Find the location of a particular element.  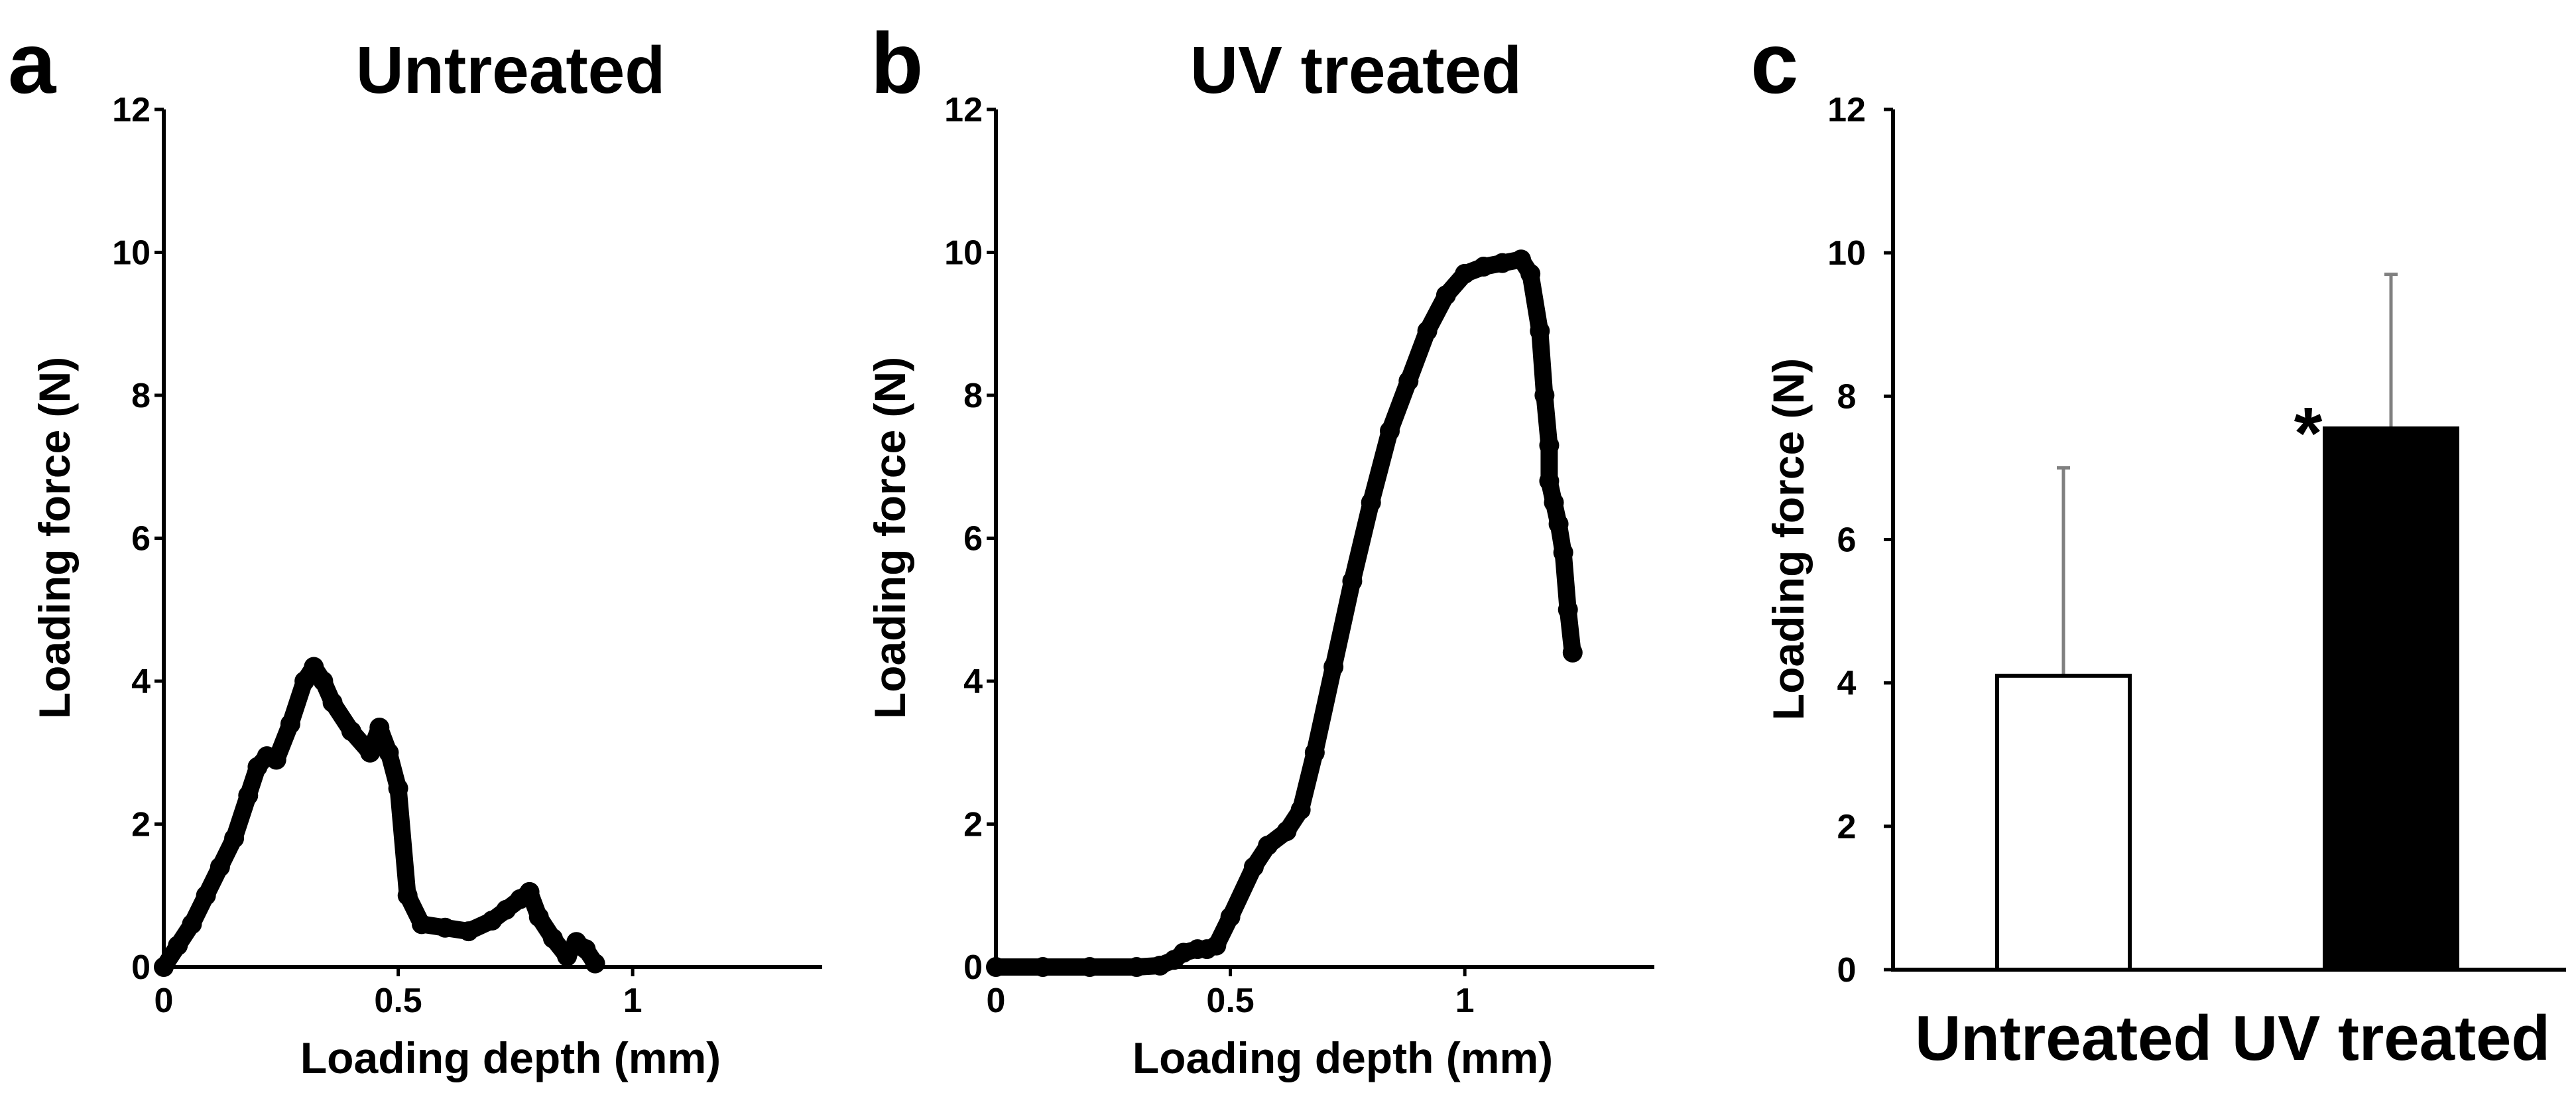

panel-a-x-tick-label: 0.5 is located at coordinates (398, 1001).